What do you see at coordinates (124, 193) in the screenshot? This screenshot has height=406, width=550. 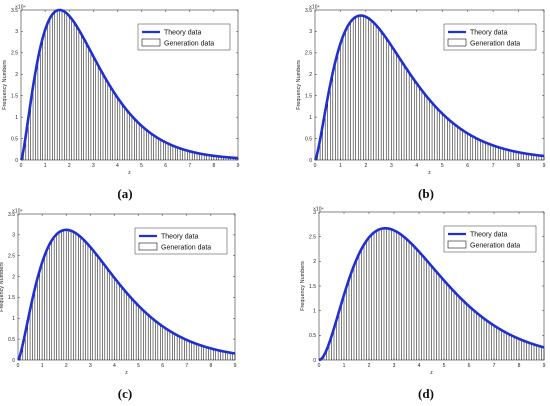 I see `panel-label: (a)` at bounding box center [124, 193].